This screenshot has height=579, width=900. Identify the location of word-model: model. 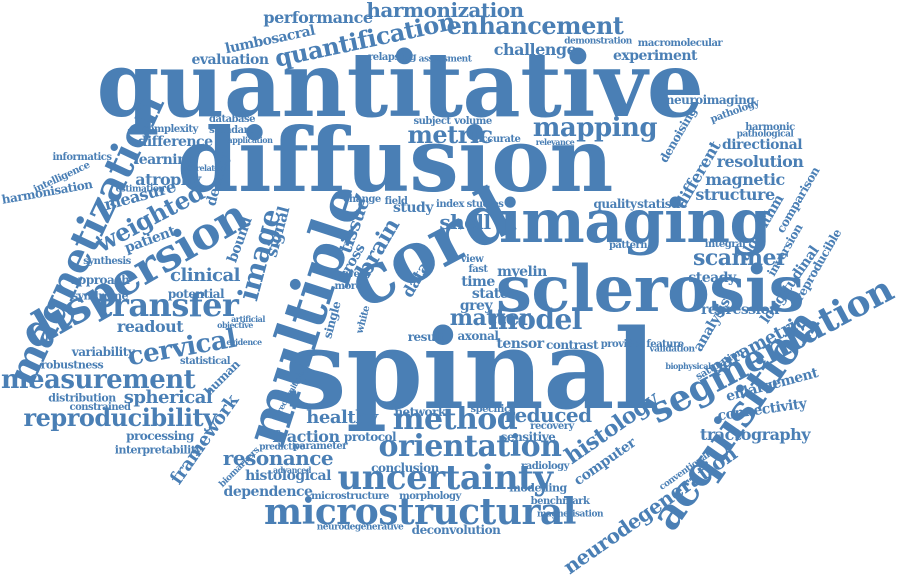
(535, 319).